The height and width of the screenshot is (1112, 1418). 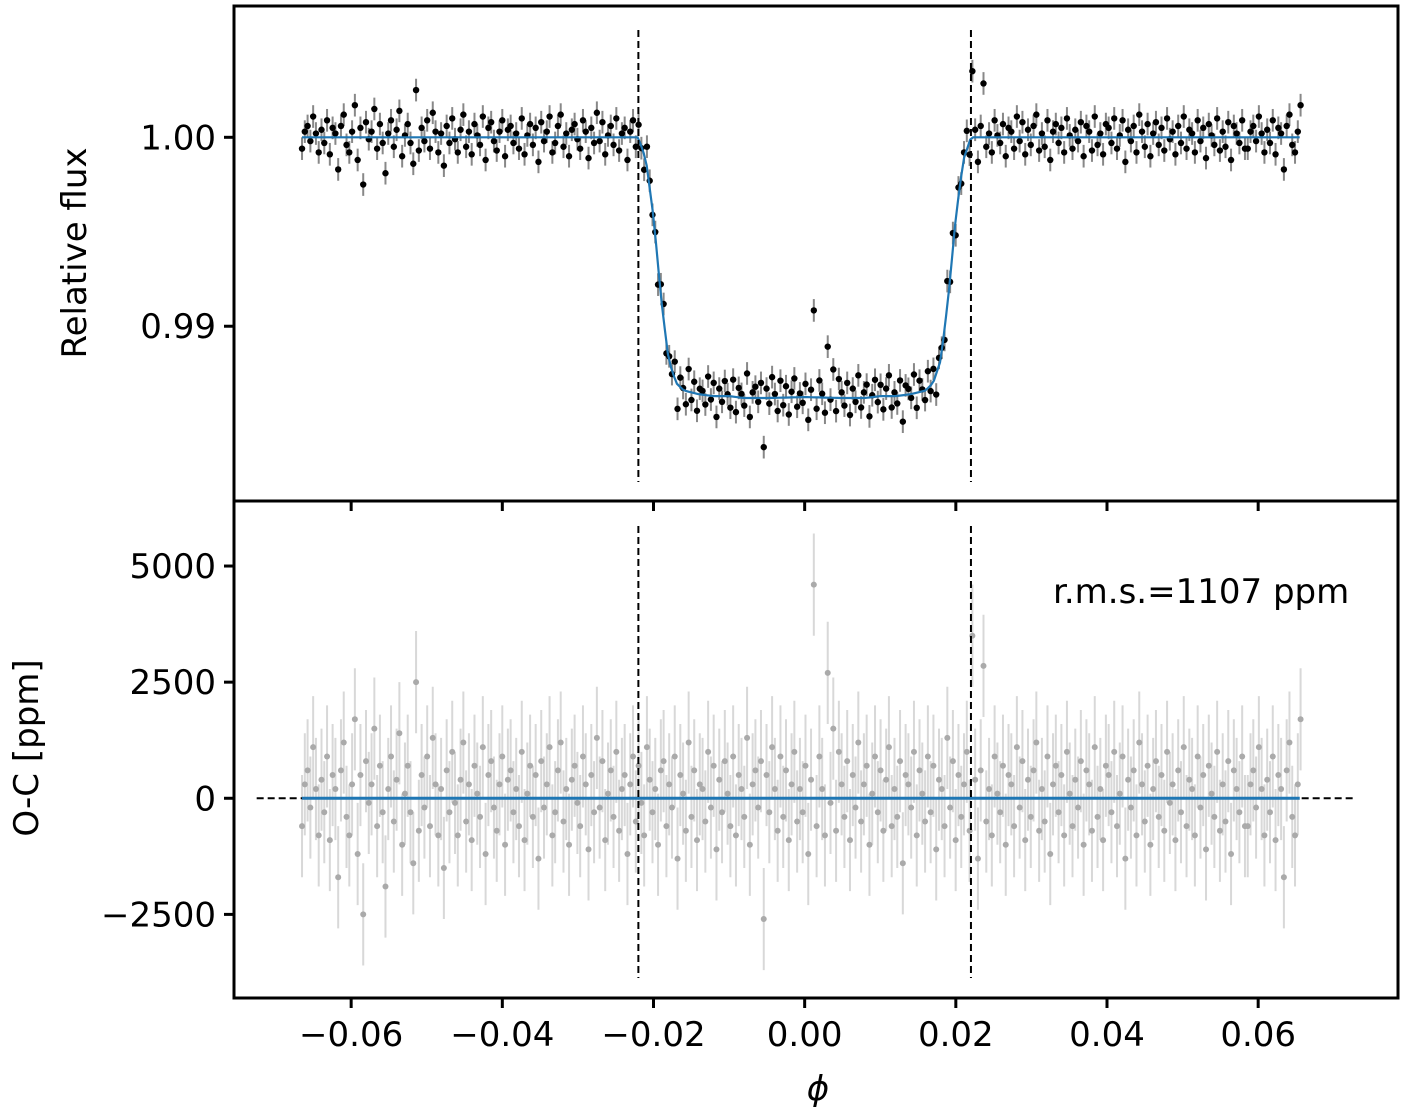 I want to click on x-tick-label: −0.02, so click(x=653, y=1035).